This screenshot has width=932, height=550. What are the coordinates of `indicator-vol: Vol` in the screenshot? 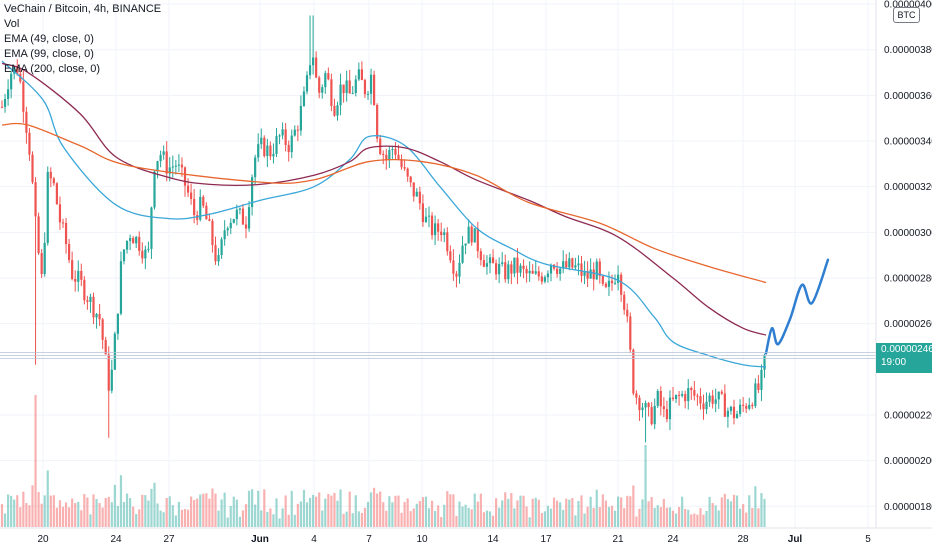 It's located at (12, 24).